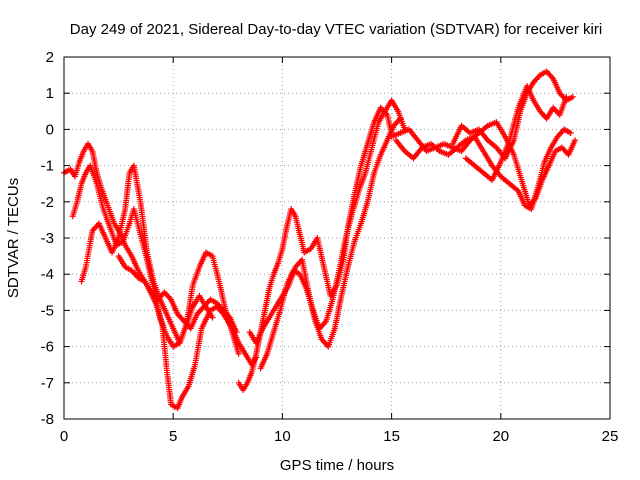 The width and height of the screenshot is (640, 480). What do you see at coordinates (173, 436) in the screenshot?
I see `x-tick-label: 5` at bounding box center [173, 436].